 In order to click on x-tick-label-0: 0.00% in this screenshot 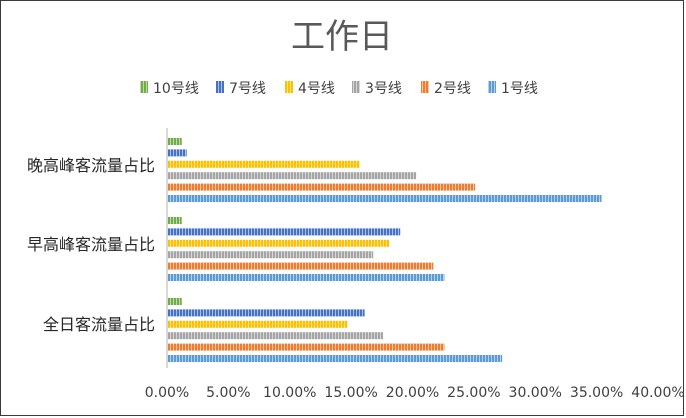, I will do `click(167, 393)`.